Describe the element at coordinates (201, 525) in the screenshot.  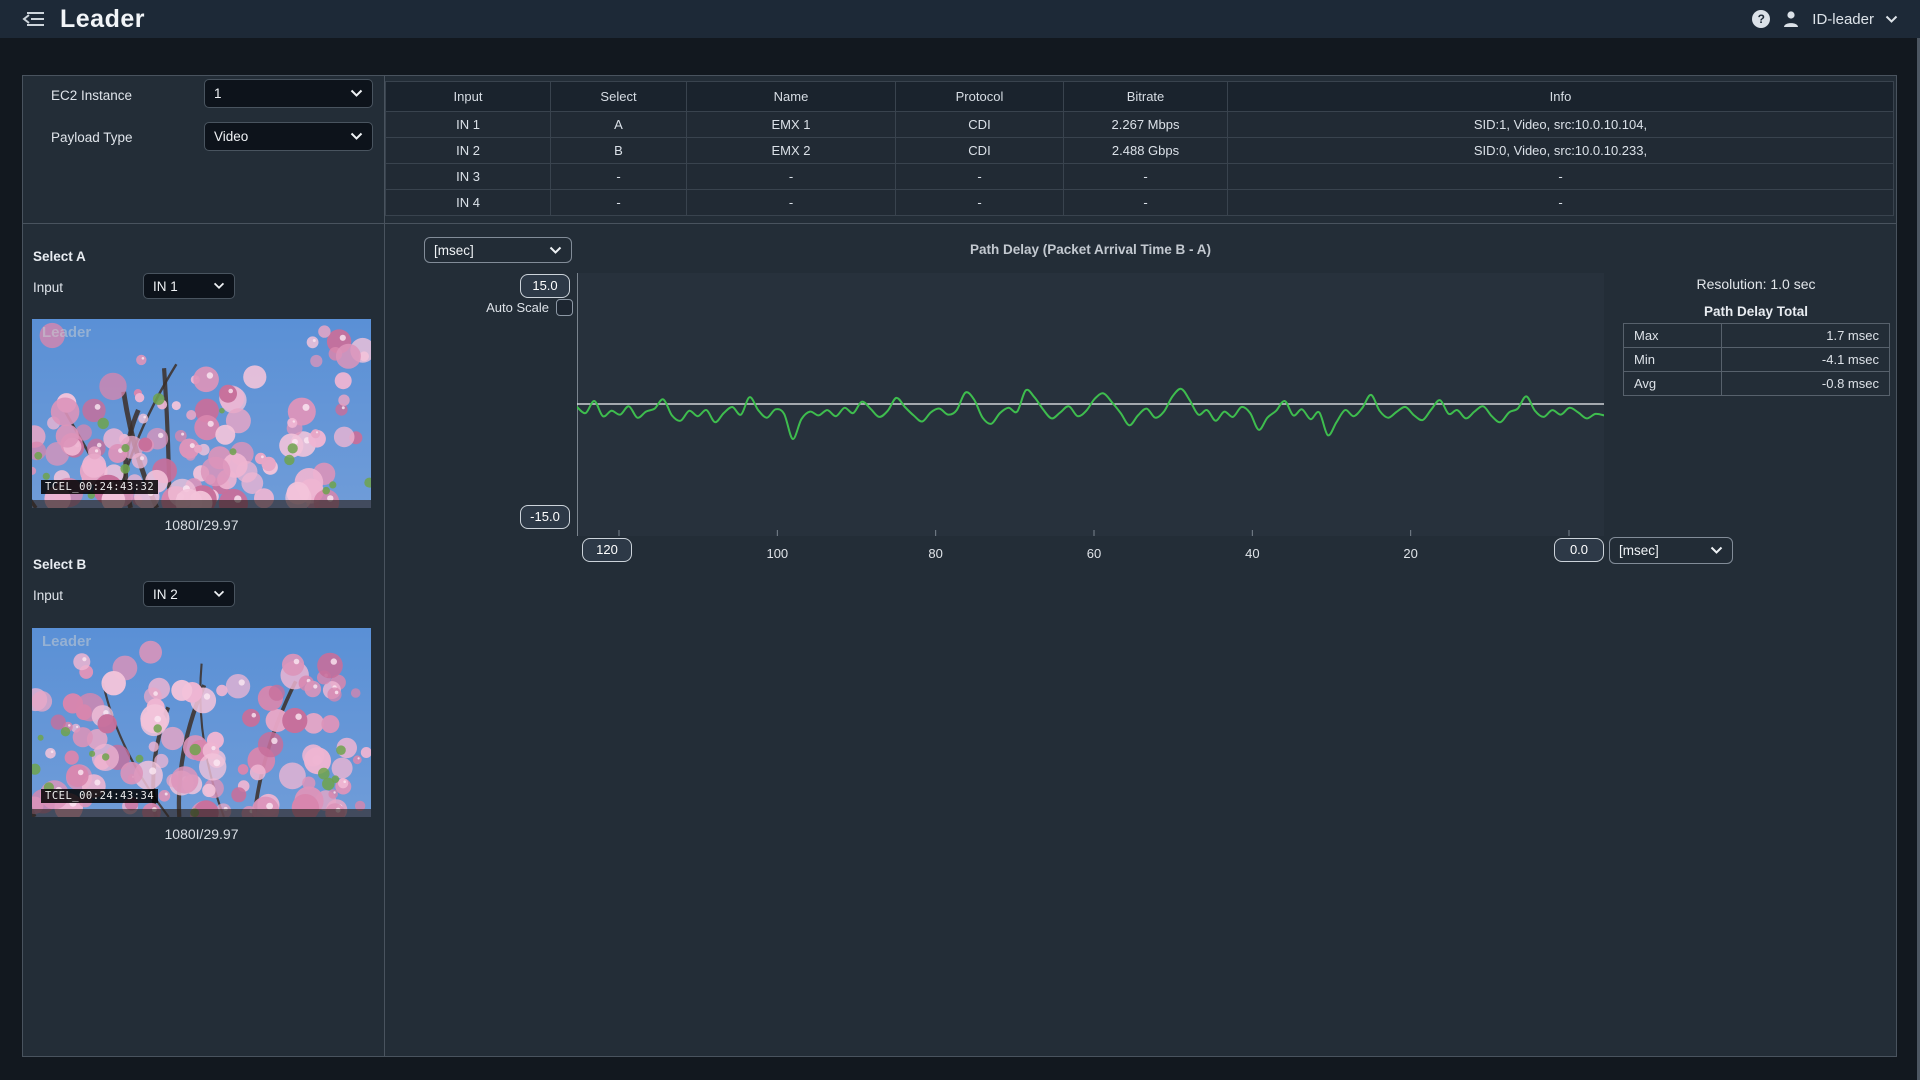
I see `format-caption-a: 1080I/29.97` at that location.